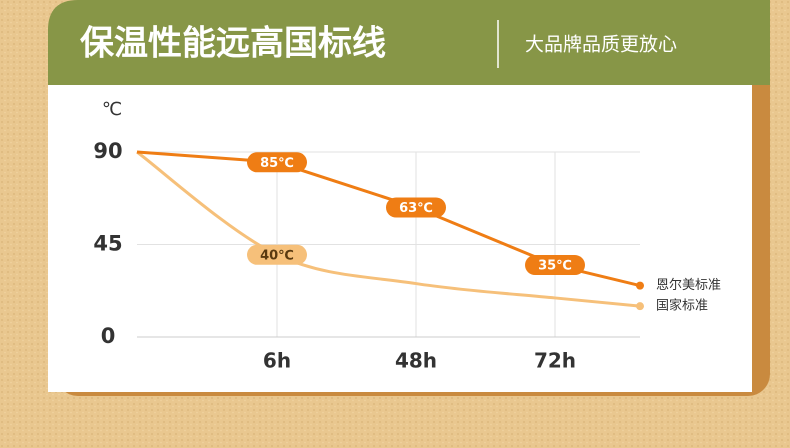 This screenshot has width=790, height=448. I want to click on header-subtitle: 大品牌品质更放心, so click(601, 45).